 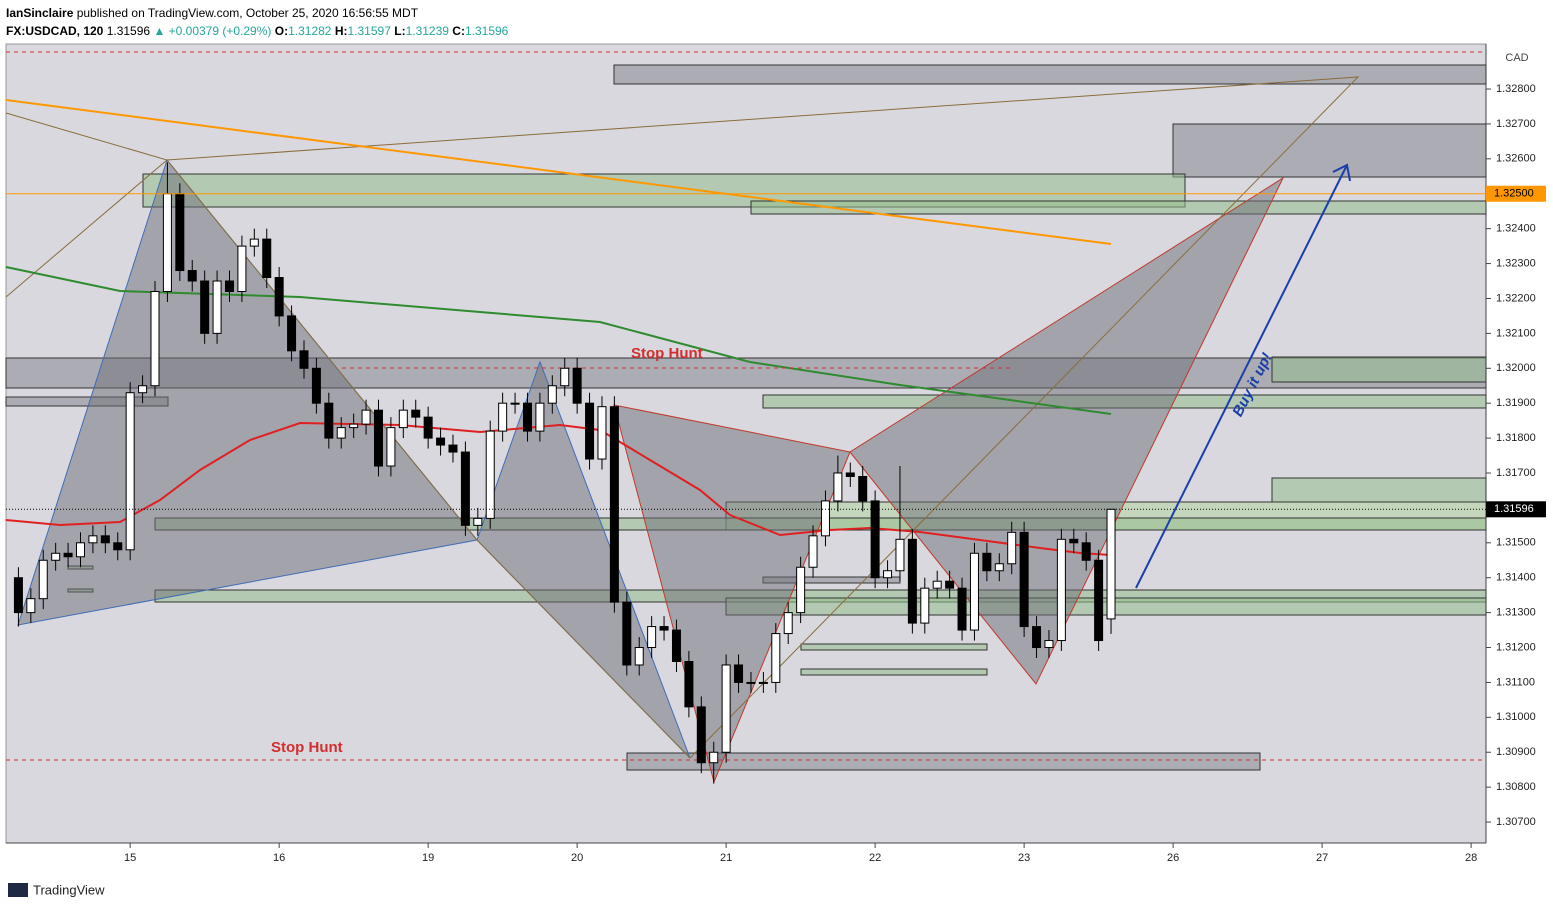 What do you see at coordinates (369, 31) in the screenshot?
I see `h-value: 1.31597` at bounding box center [369, 31].